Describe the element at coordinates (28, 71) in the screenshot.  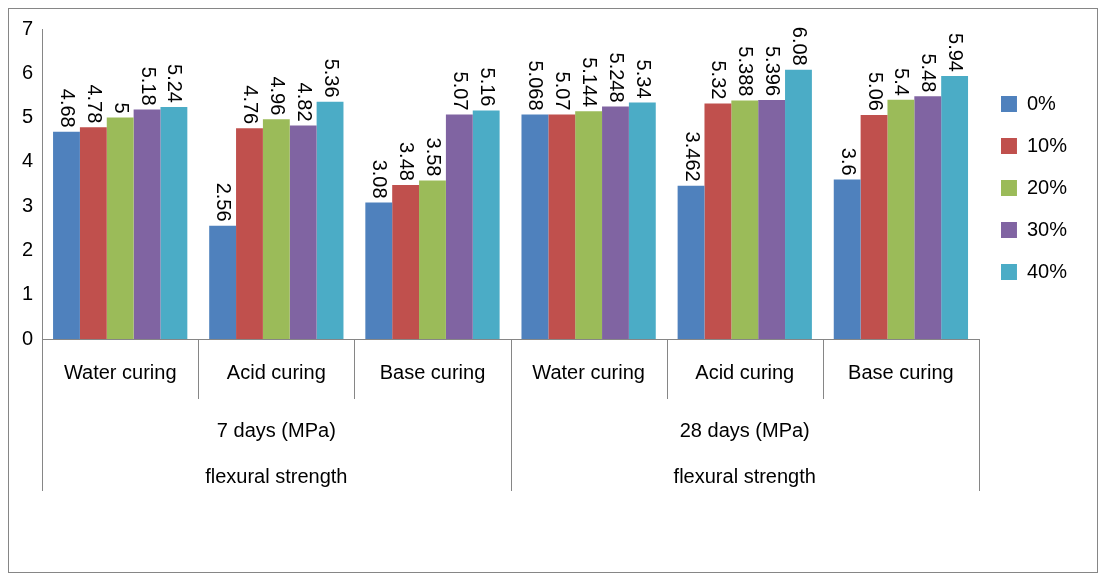
I see `y-tick-label: 6` at that location.